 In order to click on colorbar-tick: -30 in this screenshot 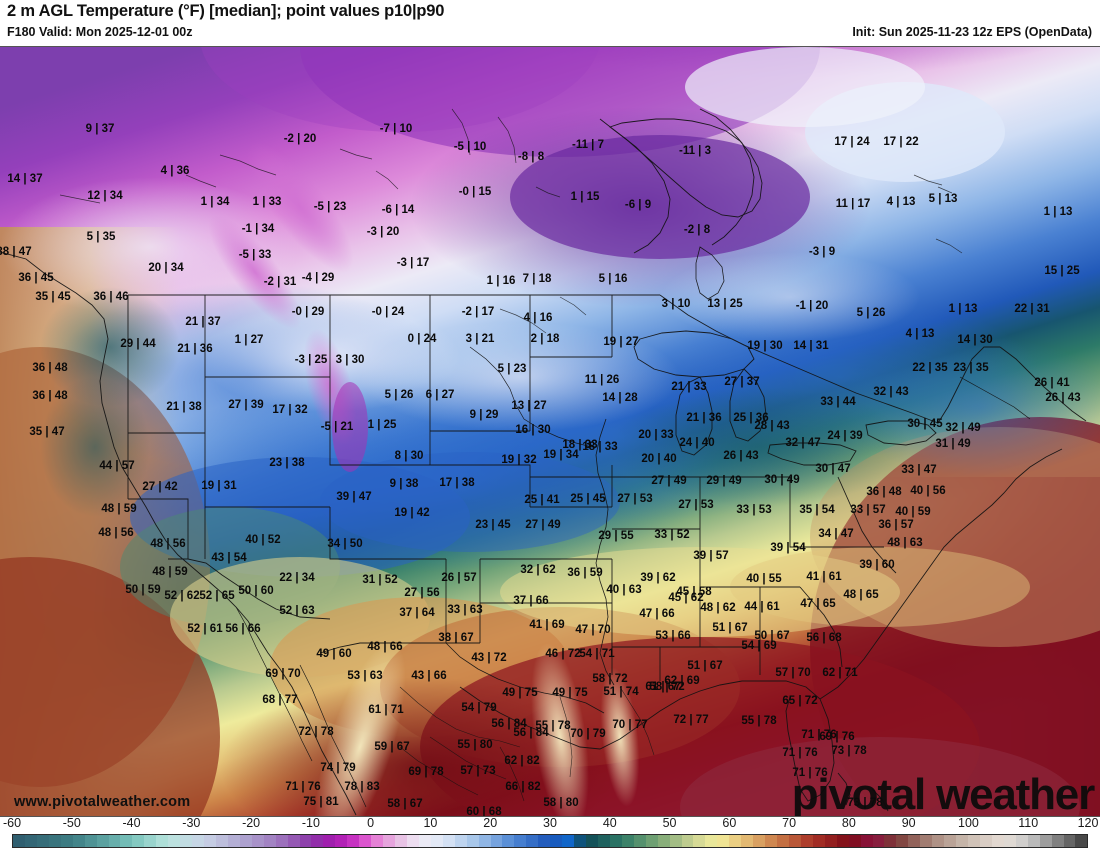, I will do `click(191, 823)`.